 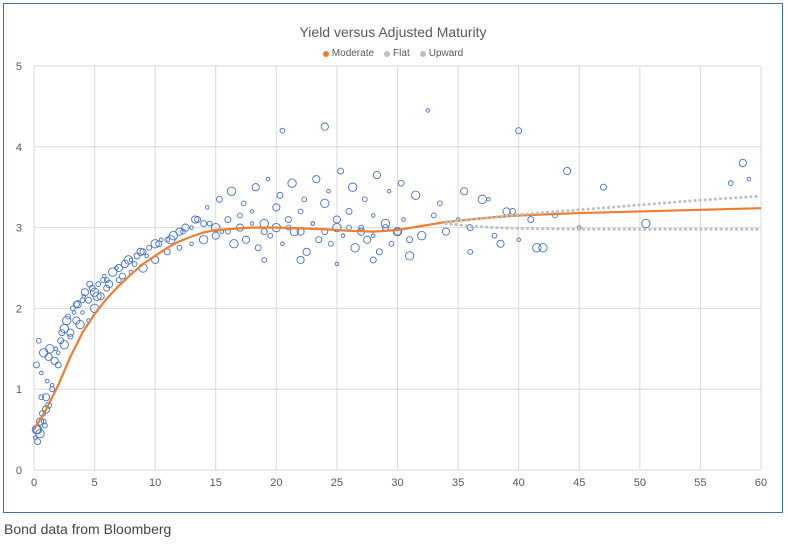 I want to click on series-line-flat, so click(x=603, y=226).